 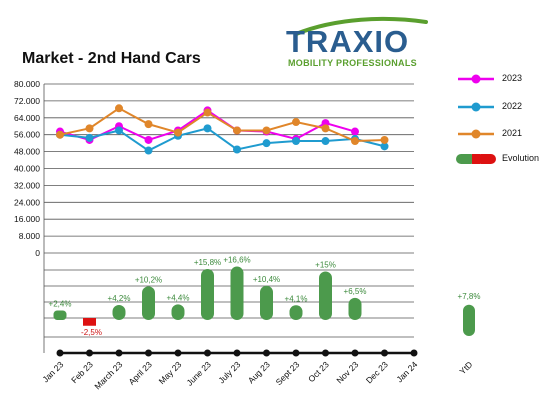 I want to click on legend-label-2022: 2022, so click(x=512, y=106).